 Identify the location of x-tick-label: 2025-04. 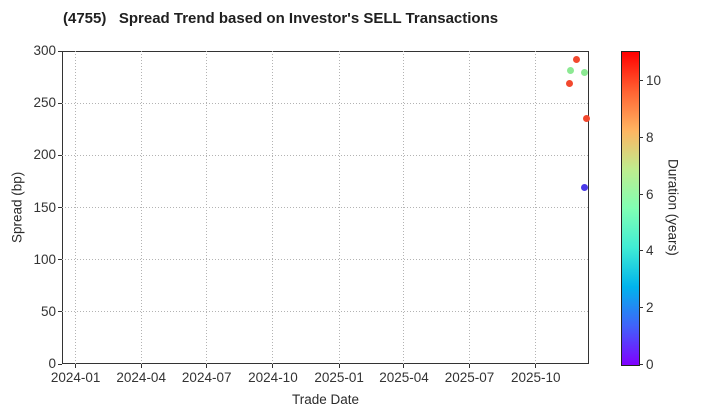
(404, 377).